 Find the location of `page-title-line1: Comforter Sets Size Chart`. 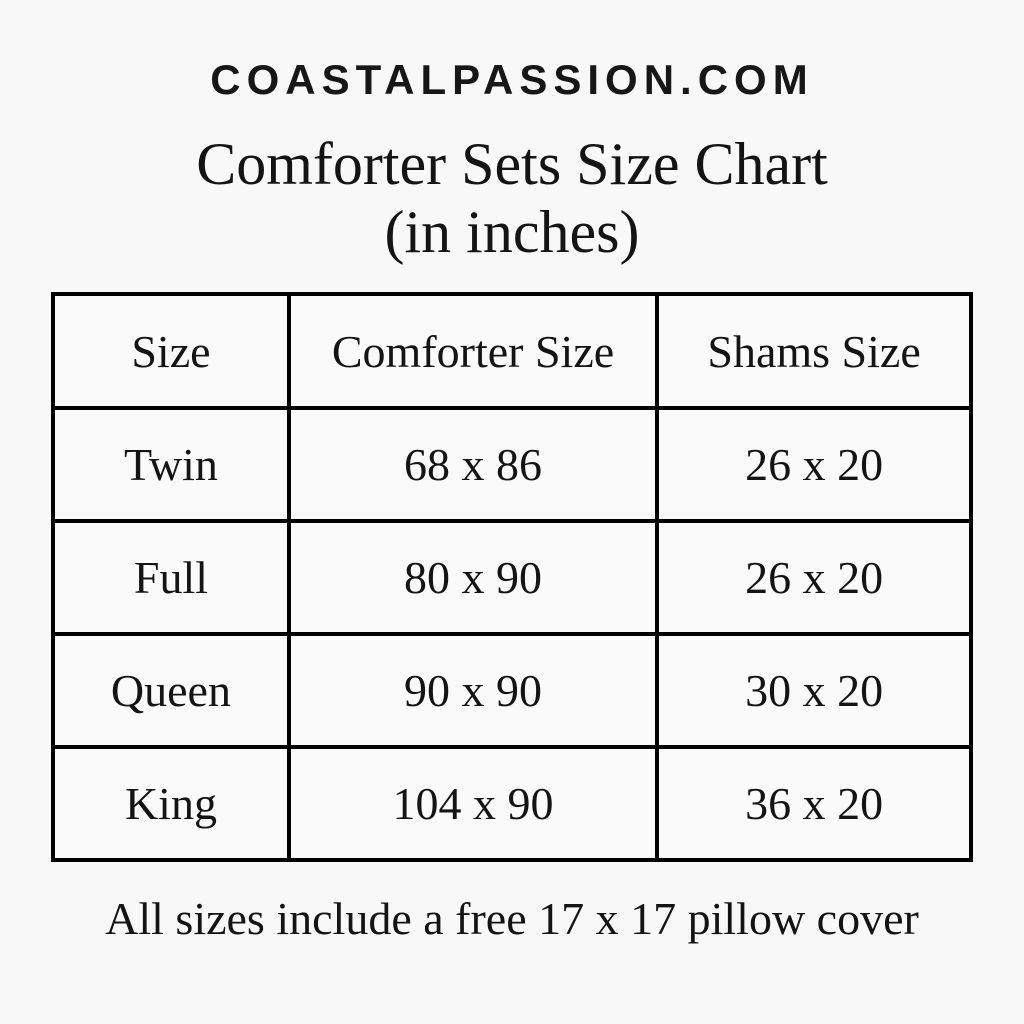

page-title-line1: Comforter Sets Size Chart is located at coordinates (512, 164).